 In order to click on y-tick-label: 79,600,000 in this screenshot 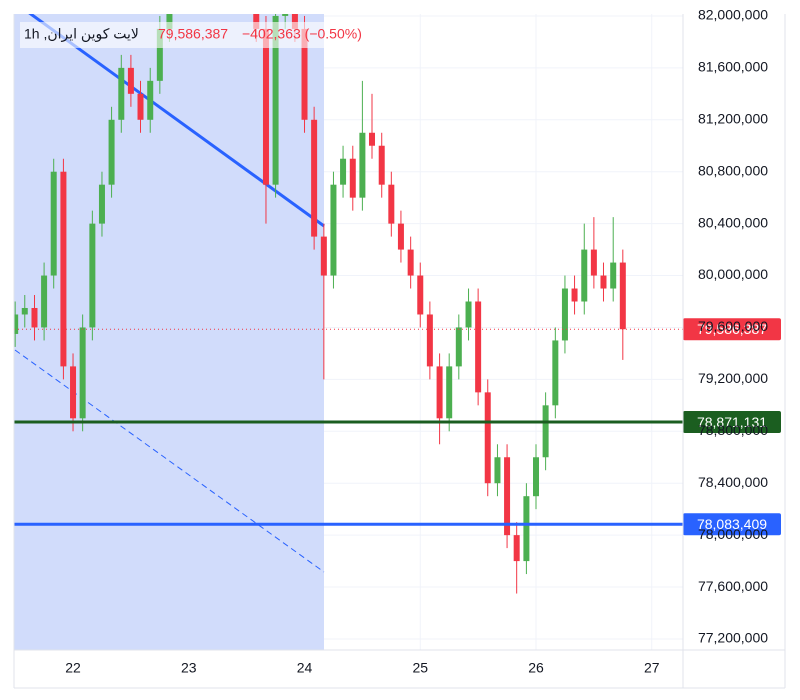, I will do `click(733, 326)`.